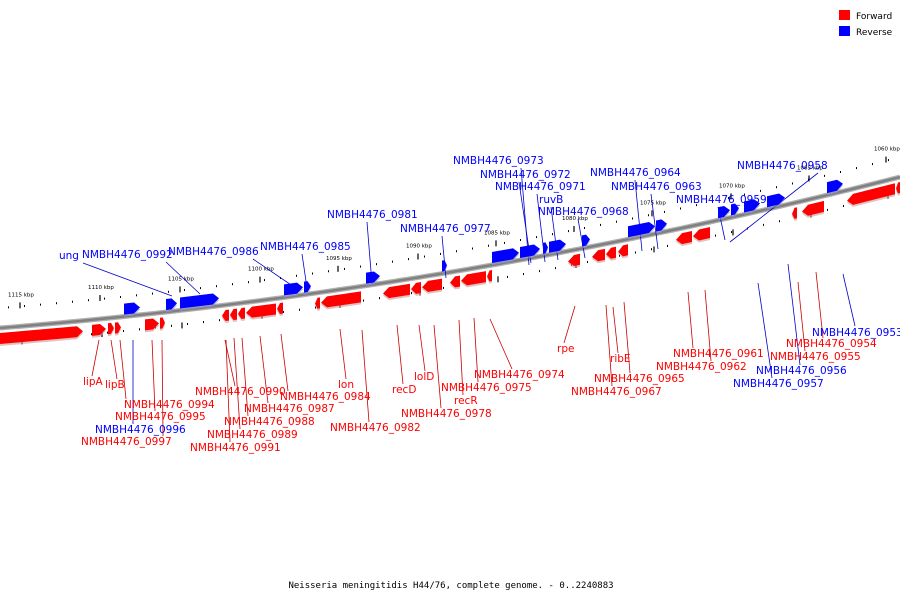 Image resolution: width=900 pixels, height=600 pixels. Describe the element at coordinates (874, 17) in the screenshot. I see `legend-forward-label: Forward` at that location.